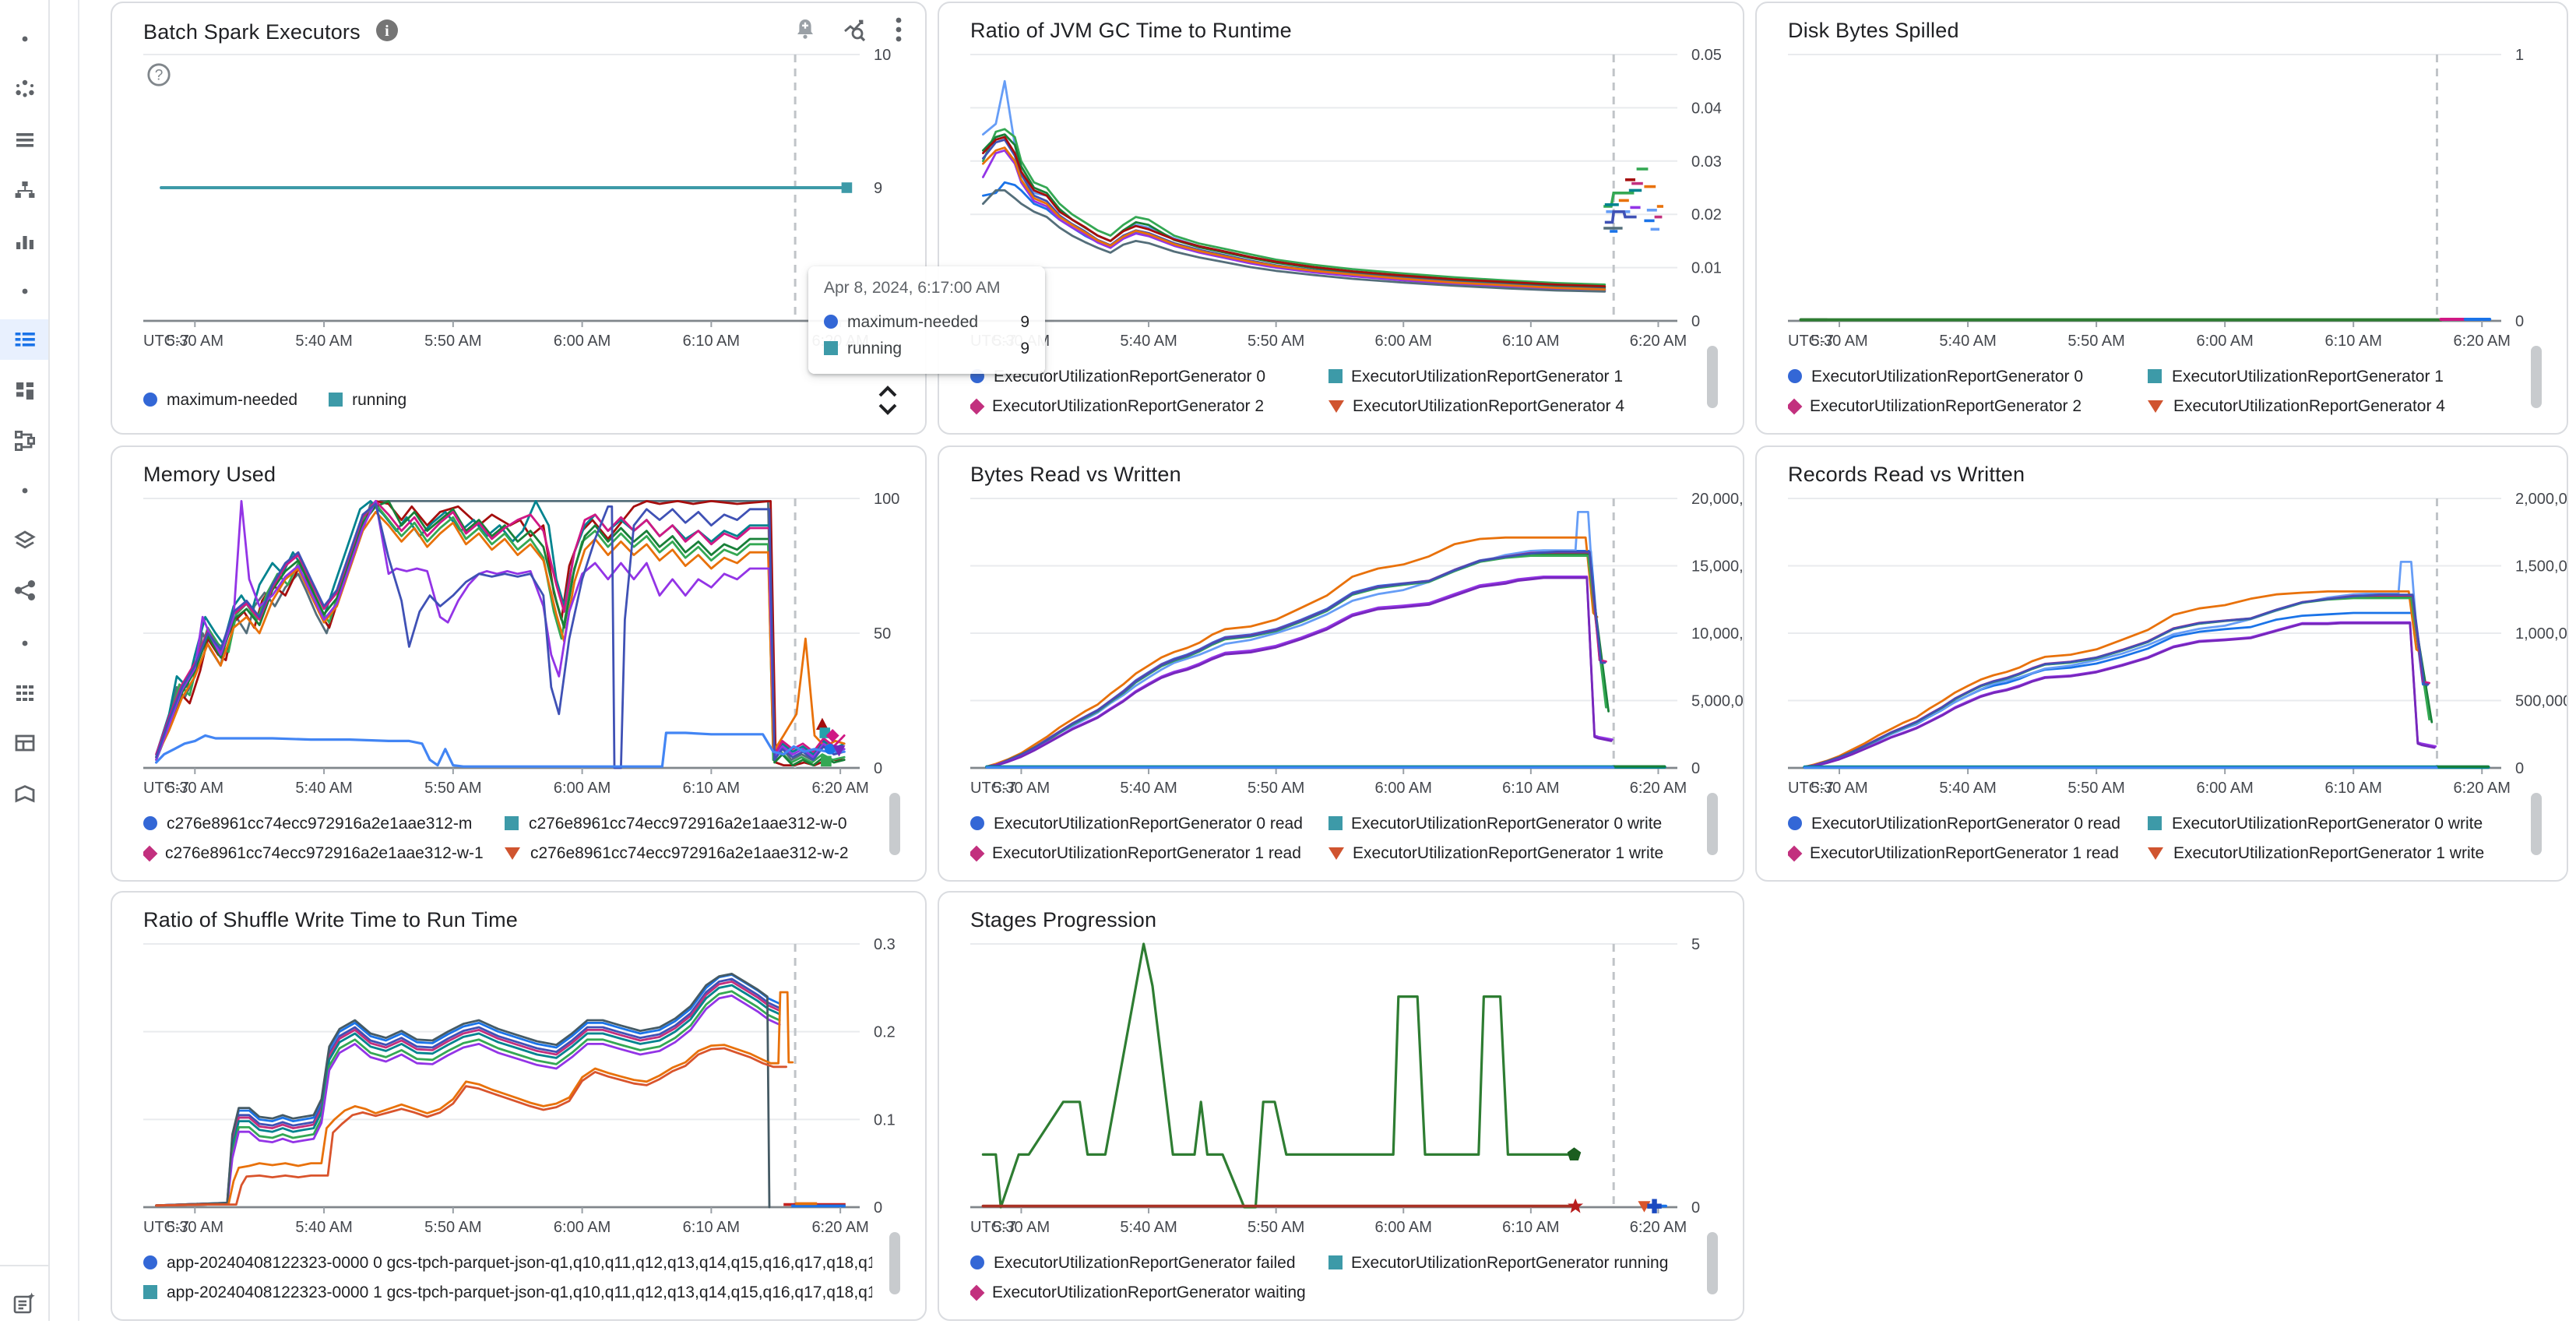 The width and height of the screenshot is (2576, 1324). Describe the element at coordinates (24, 190) in the screenshot. I see `nav-org-tree-icon` at that location.